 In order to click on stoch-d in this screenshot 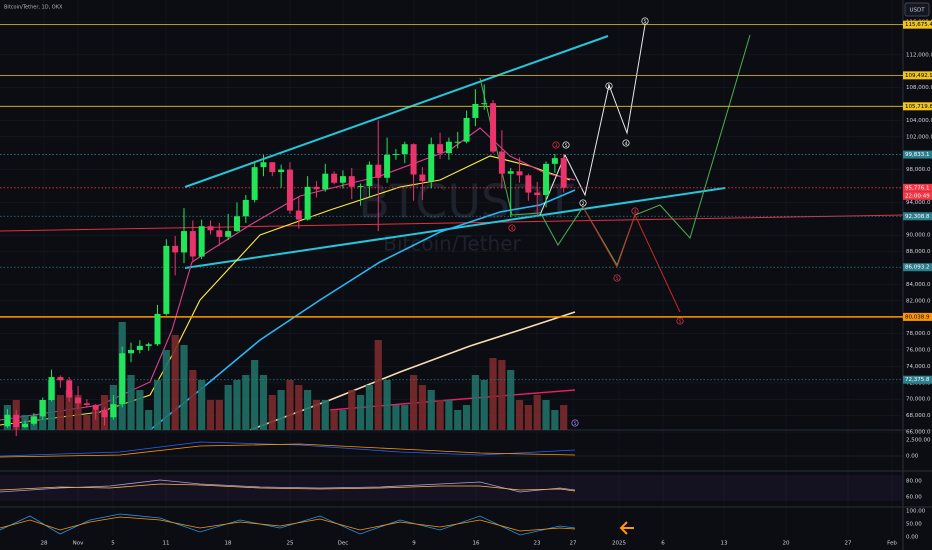, I will do `click(288, 524)`.